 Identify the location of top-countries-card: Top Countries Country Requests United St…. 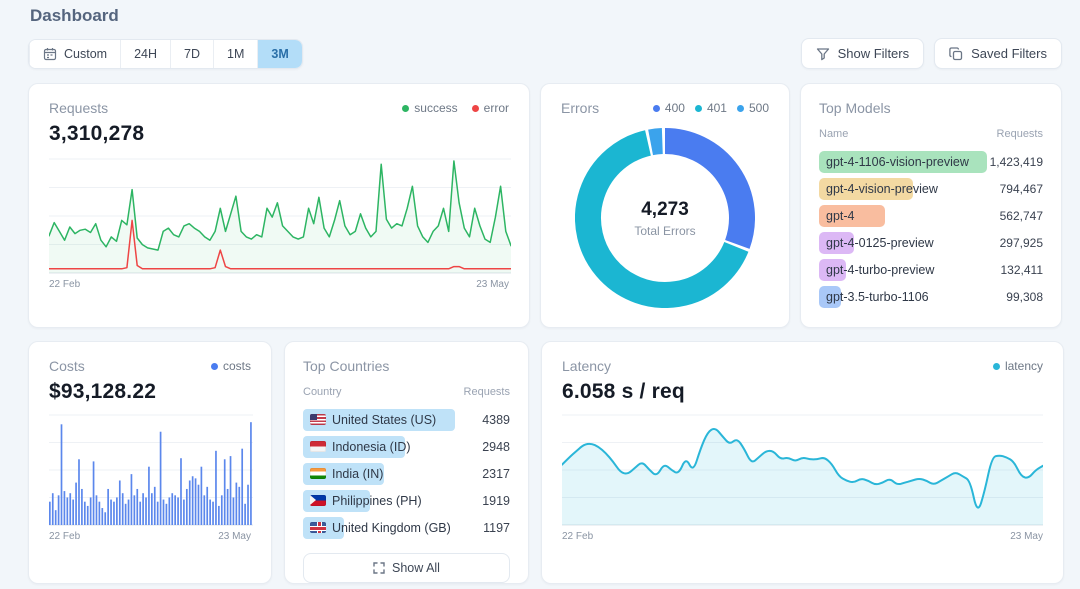
(406, 462).